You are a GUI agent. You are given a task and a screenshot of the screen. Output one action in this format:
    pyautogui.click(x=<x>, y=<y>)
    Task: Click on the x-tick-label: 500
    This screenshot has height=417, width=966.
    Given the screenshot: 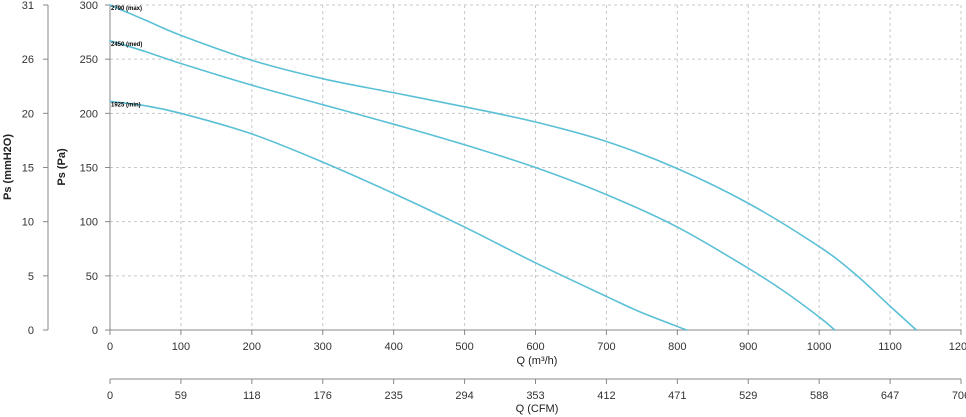 What is the action you would take?
    pyautogui.click(x=464, y=347)
    